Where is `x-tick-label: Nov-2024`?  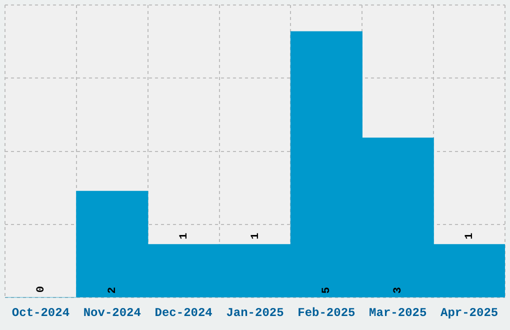 x-tick-label: Nov-2024 is located at coordinates (112, 313).